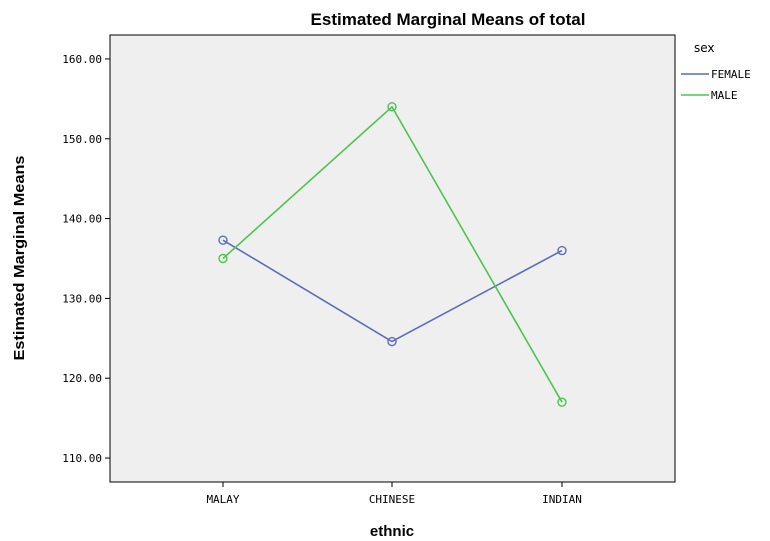 The height and width of the screenshot is (541, 770). I want to click on series-line-female, so click(392, 291).